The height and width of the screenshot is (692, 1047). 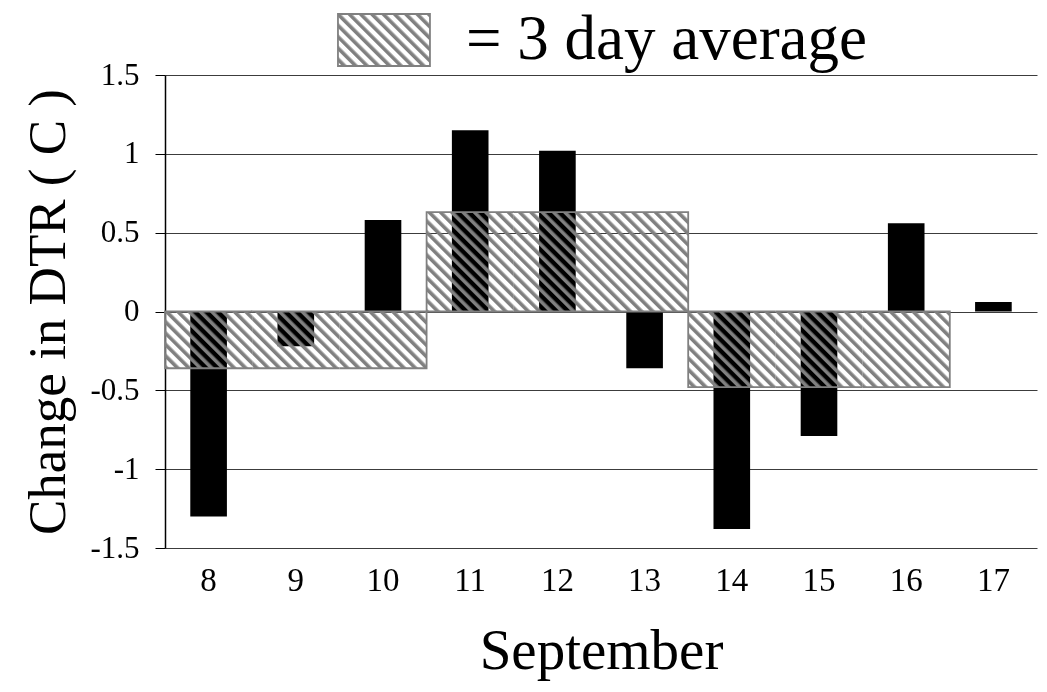 I want to click on y-tick-label: -1, so click(x=126, y=468).